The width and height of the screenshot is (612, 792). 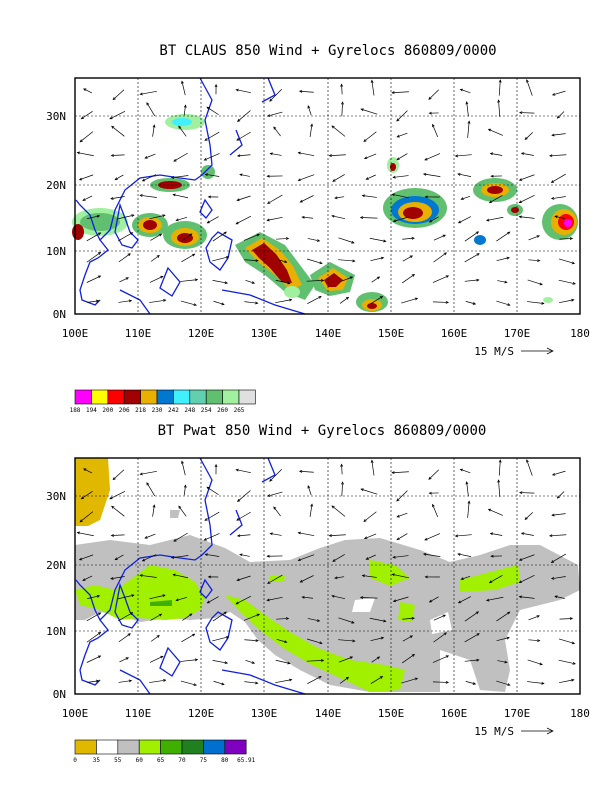 I want to click on lon-label: 130E, so click(x=264, y=713).